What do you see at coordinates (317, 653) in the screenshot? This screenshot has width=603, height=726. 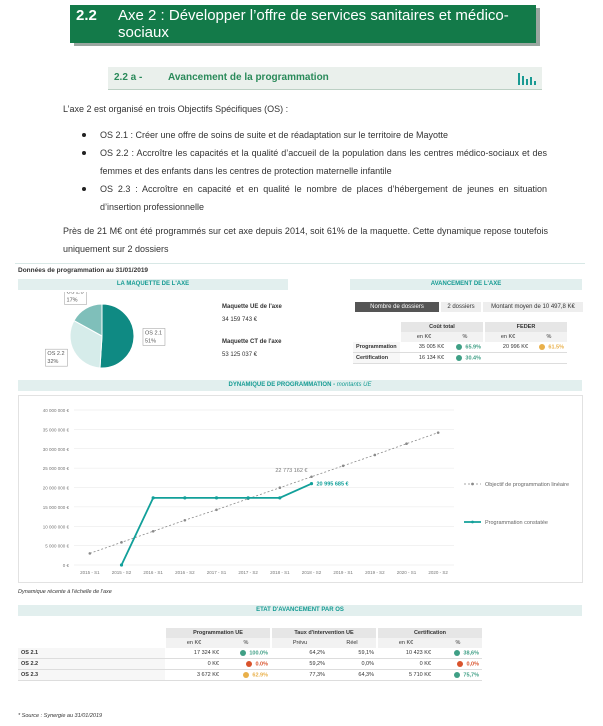 I see `cell-value: 64,2%` at bounding box center [317, 653].